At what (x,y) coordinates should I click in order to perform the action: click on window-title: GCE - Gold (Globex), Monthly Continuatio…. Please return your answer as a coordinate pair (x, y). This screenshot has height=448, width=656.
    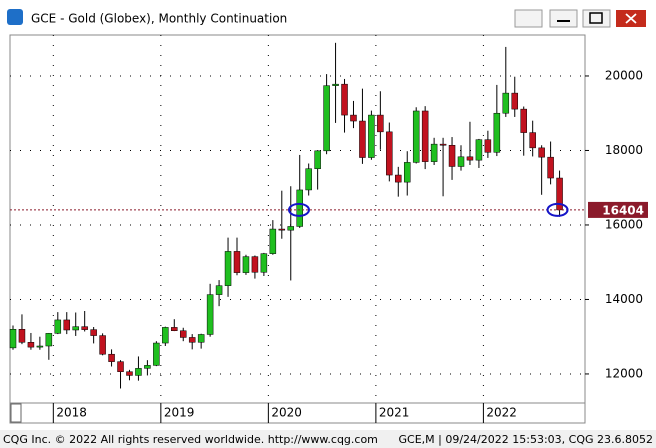
    Looking at the image, I should click on (159, 19).